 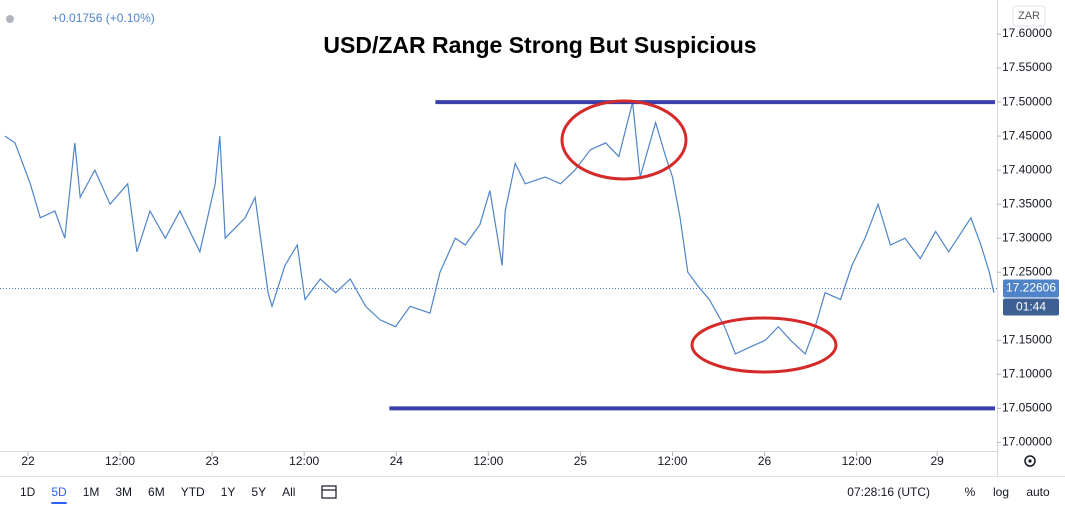 I want to click on y-tick-label: 17.50000, so click(x=1027, y=101).